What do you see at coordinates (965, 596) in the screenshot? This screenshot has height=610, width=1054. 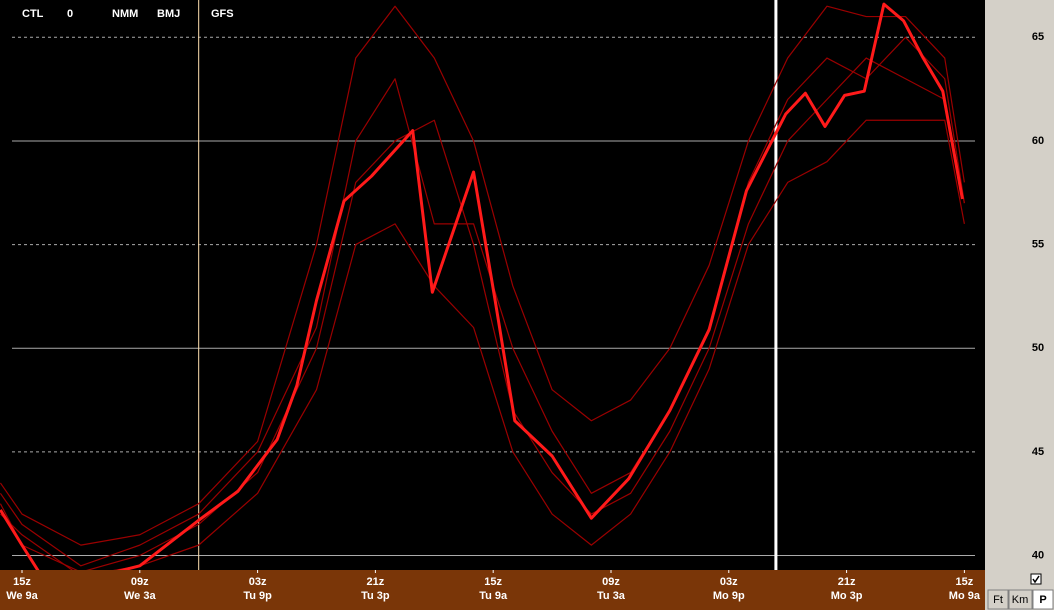 I see `x-tick-sublabel: Mo 9a` at bounding box center [965, 596].